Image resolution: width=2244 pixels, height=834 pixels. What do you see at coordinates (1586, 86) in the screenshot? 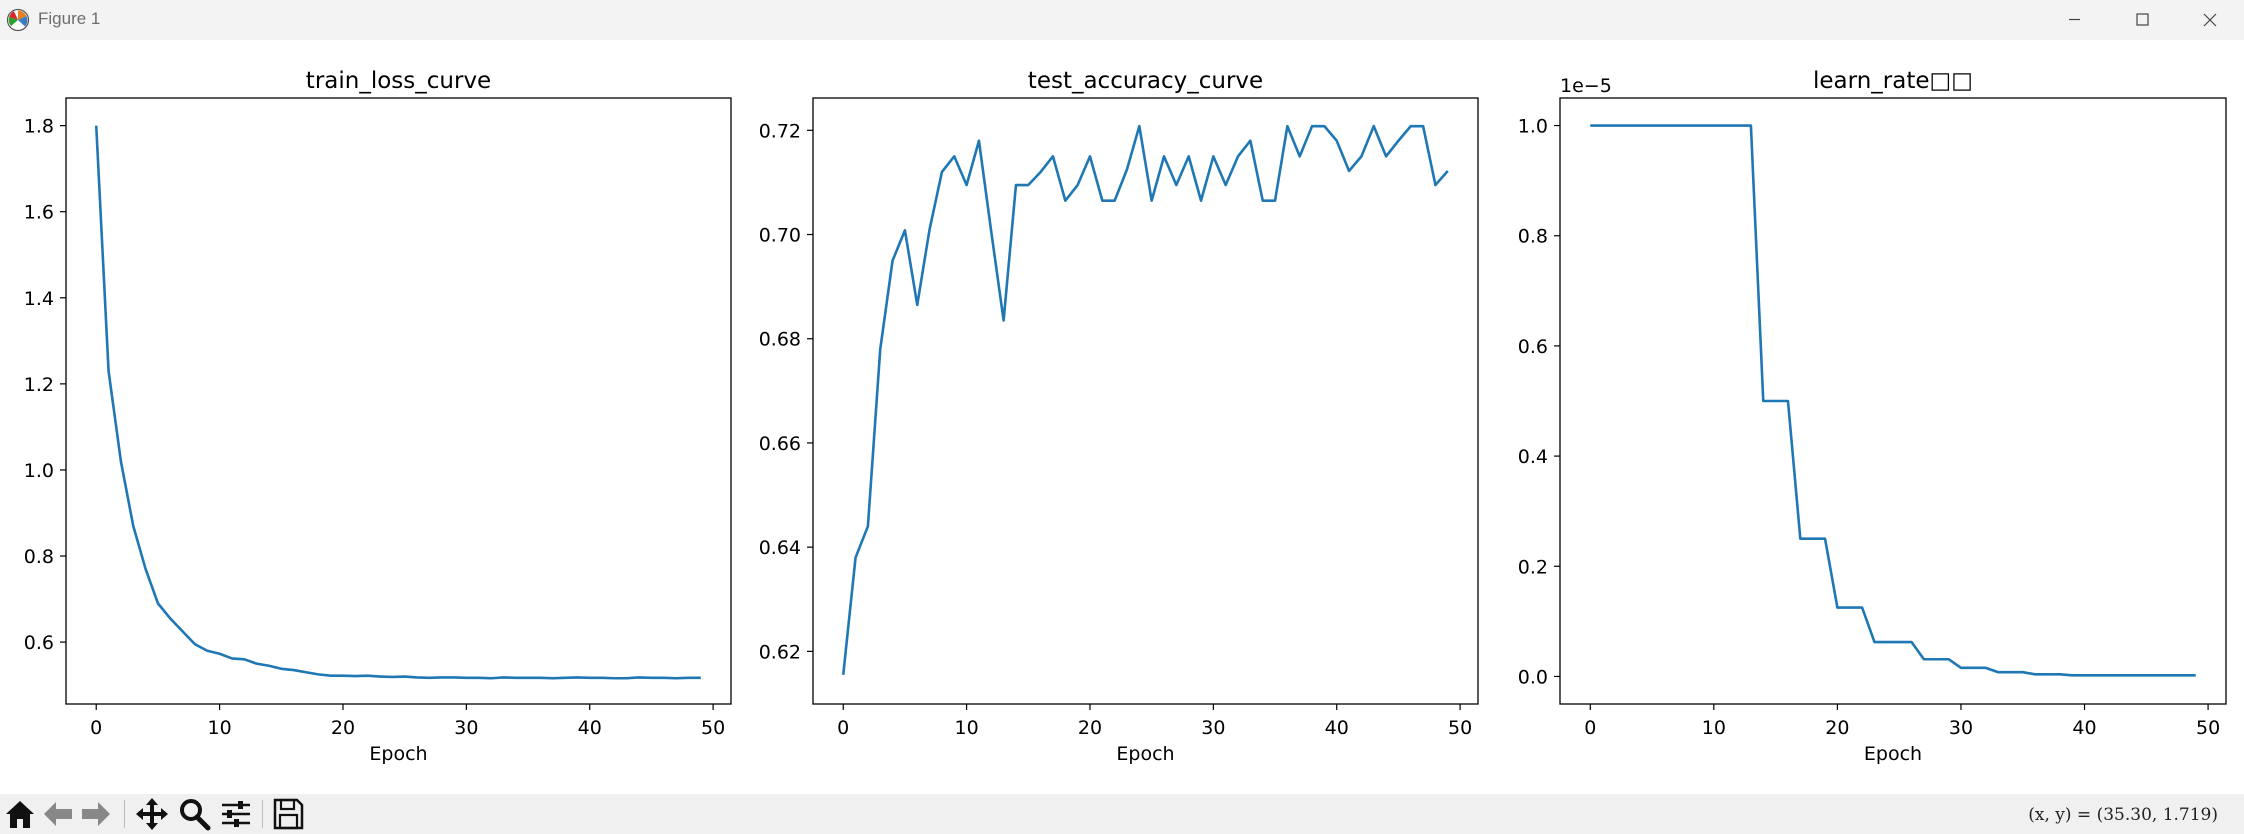
I see `axis-offset-text: 1e−5` at bounding box center [1586, 86].